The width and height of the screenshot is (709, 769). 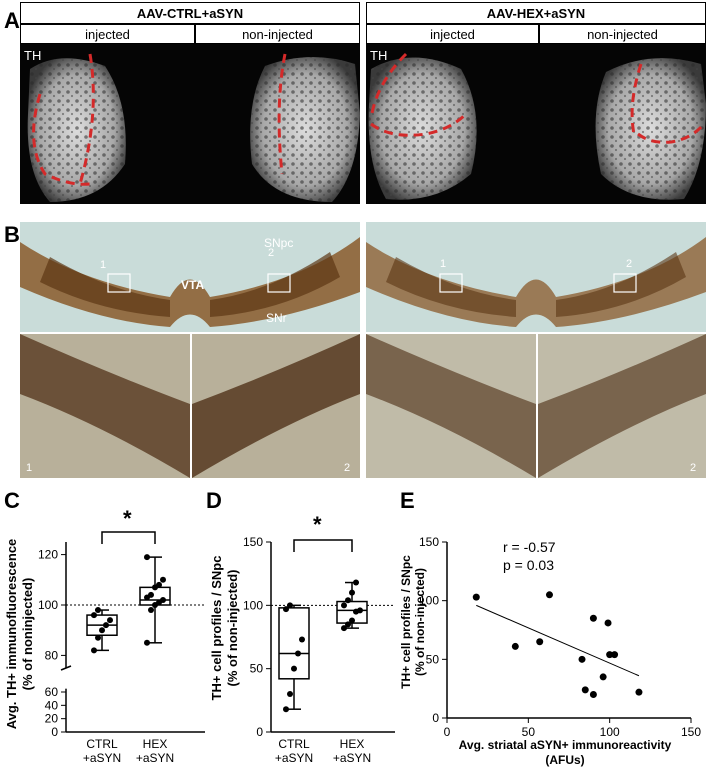 I want to click on subheader-injected-ctrl: injected, so click(x=107, y=34).